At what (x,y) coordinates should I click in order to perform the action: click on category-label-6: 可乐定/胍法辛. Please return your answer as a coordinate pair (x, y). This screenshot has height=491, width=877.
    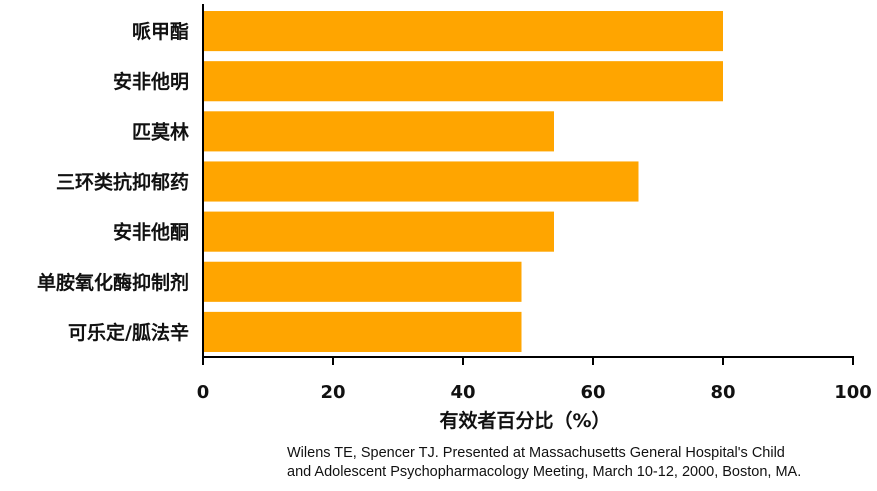
    Looking at the image, I should click on (128, 332).